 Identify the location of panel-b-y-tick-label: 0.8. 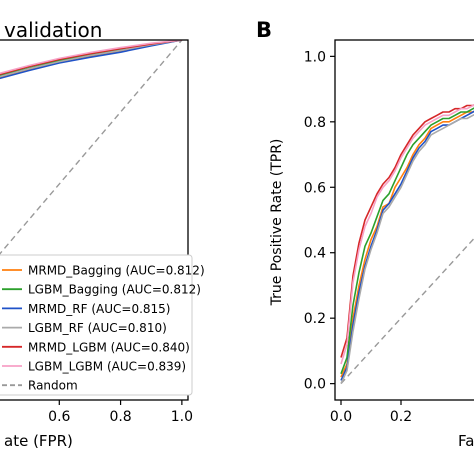
(315, 123).